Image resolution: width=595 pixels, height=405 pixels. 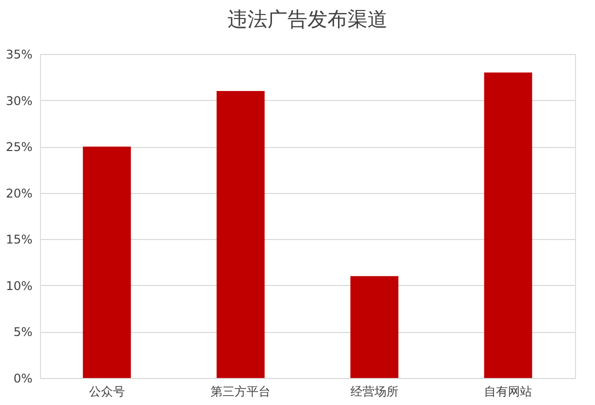 I want to click on y-tick-label: 5%, so click(x=22, y=332).